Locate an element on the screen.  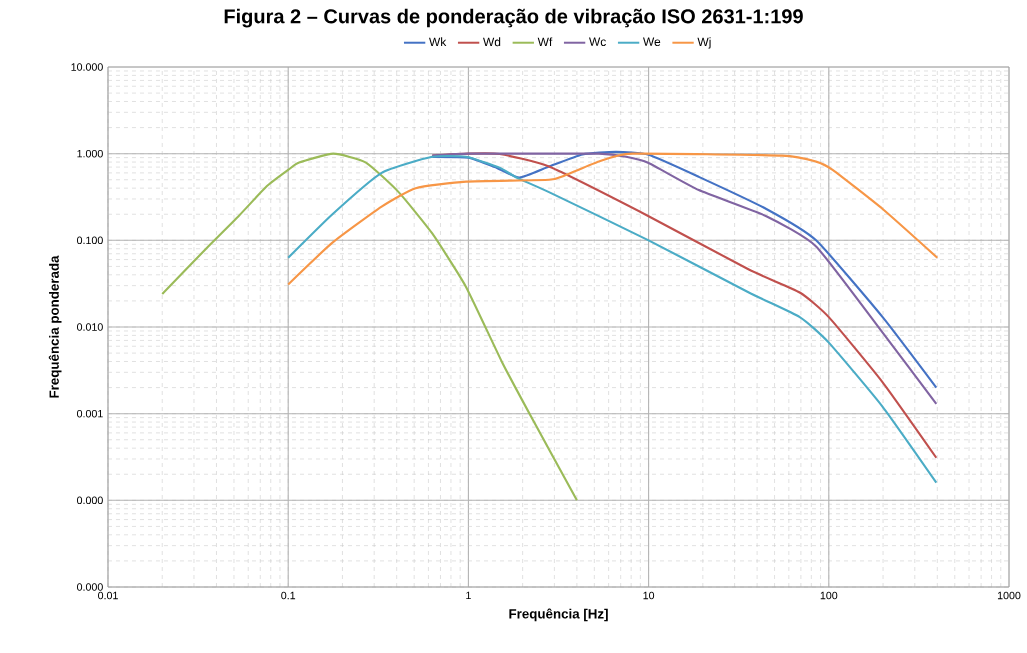
y-tick-label: 0.001 is located at coordinates (90, 413).